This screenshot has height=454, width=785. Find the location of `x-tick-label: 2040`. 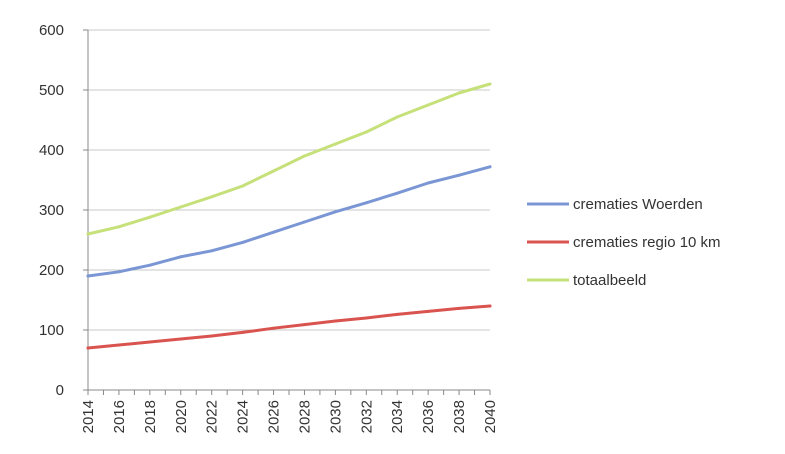

x-tick-label: 2040 is located at coordinates (490, 416).